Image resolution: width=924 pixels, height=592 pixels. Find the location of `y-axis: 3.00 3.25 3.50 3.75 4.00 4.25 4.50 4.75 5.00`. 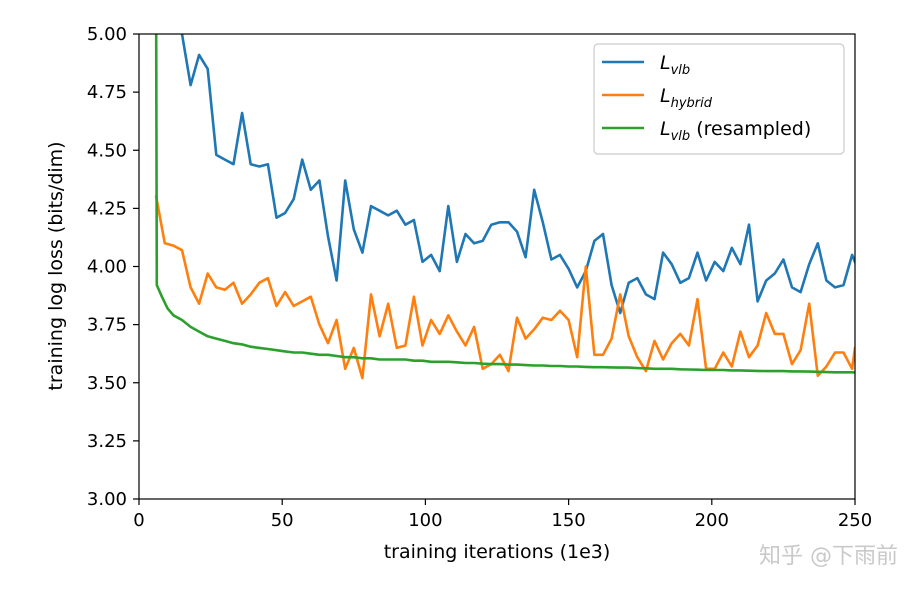

y-axis: 3.00 3.25 3.50 3.75 4.00 4.25 4.50 4.75 5.00 is located at coordinates (113, 267).